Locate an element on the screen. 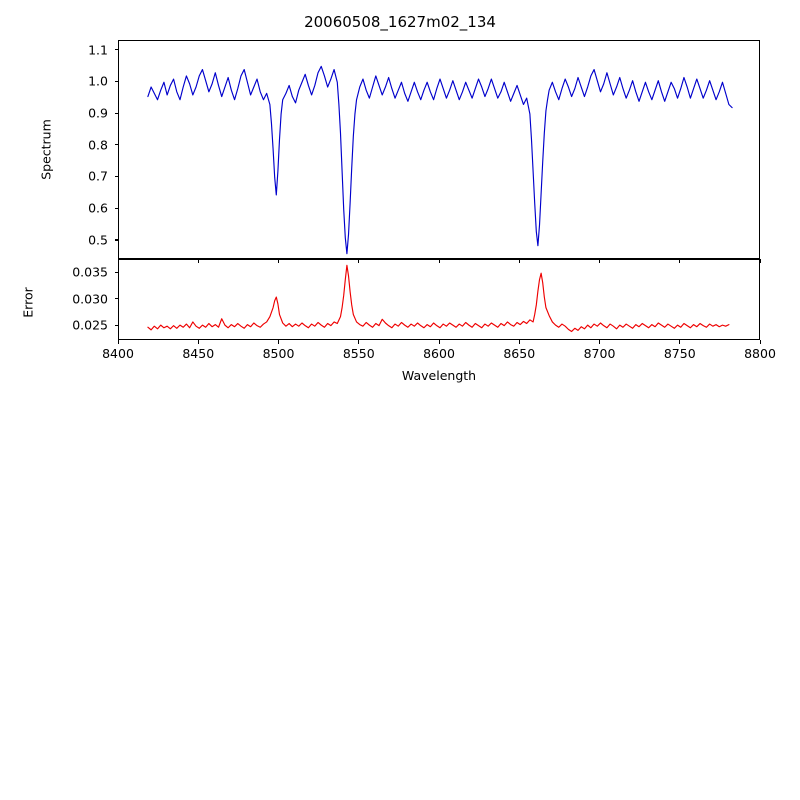 The width and height of the screenshot is (800, 800). error-ytick-label-1: 0.030 is located at coordinates (90, 299).